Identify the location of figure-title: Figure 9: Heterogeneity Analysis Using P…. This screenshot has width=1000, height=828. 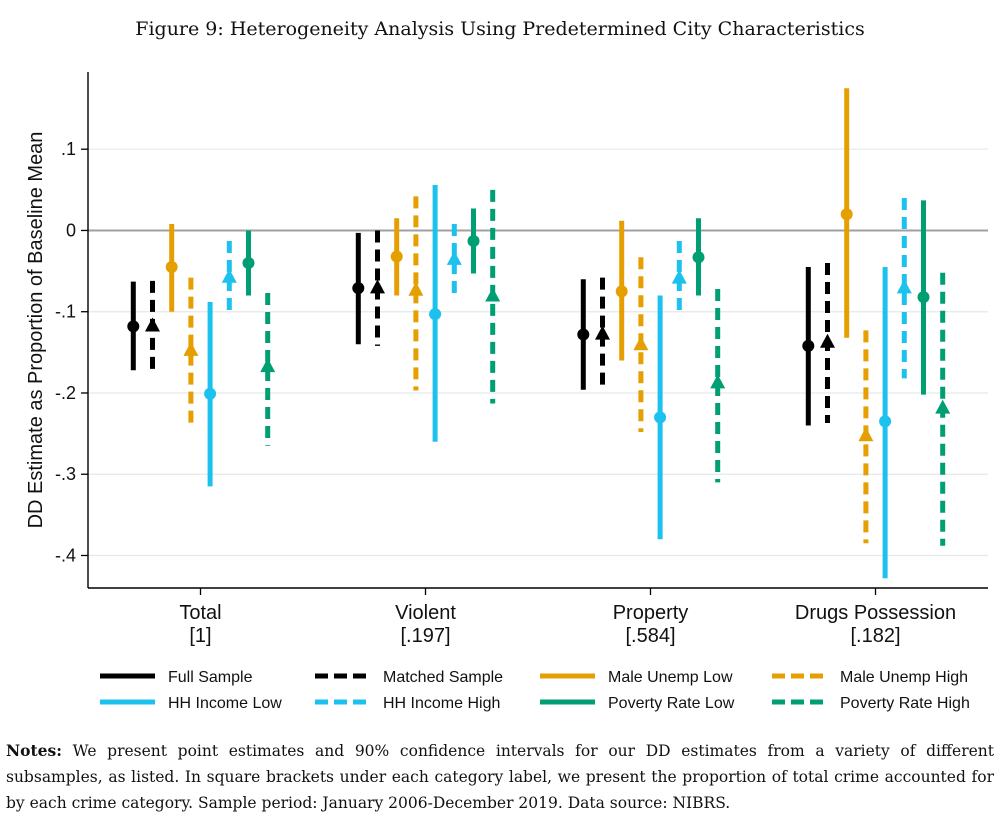
(500, 29).